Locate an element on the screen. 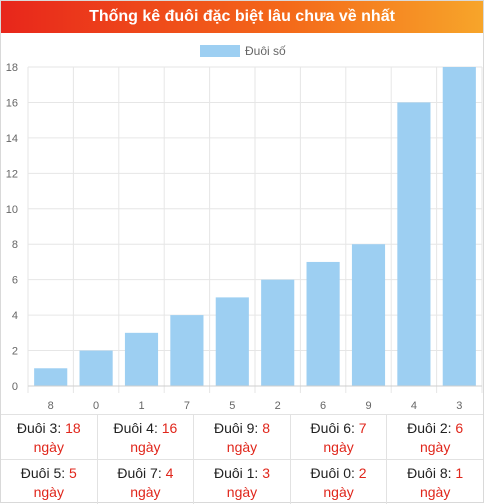  stat-cell: Đuôi 7: 4 ngày is located at coordinates (146, 482).